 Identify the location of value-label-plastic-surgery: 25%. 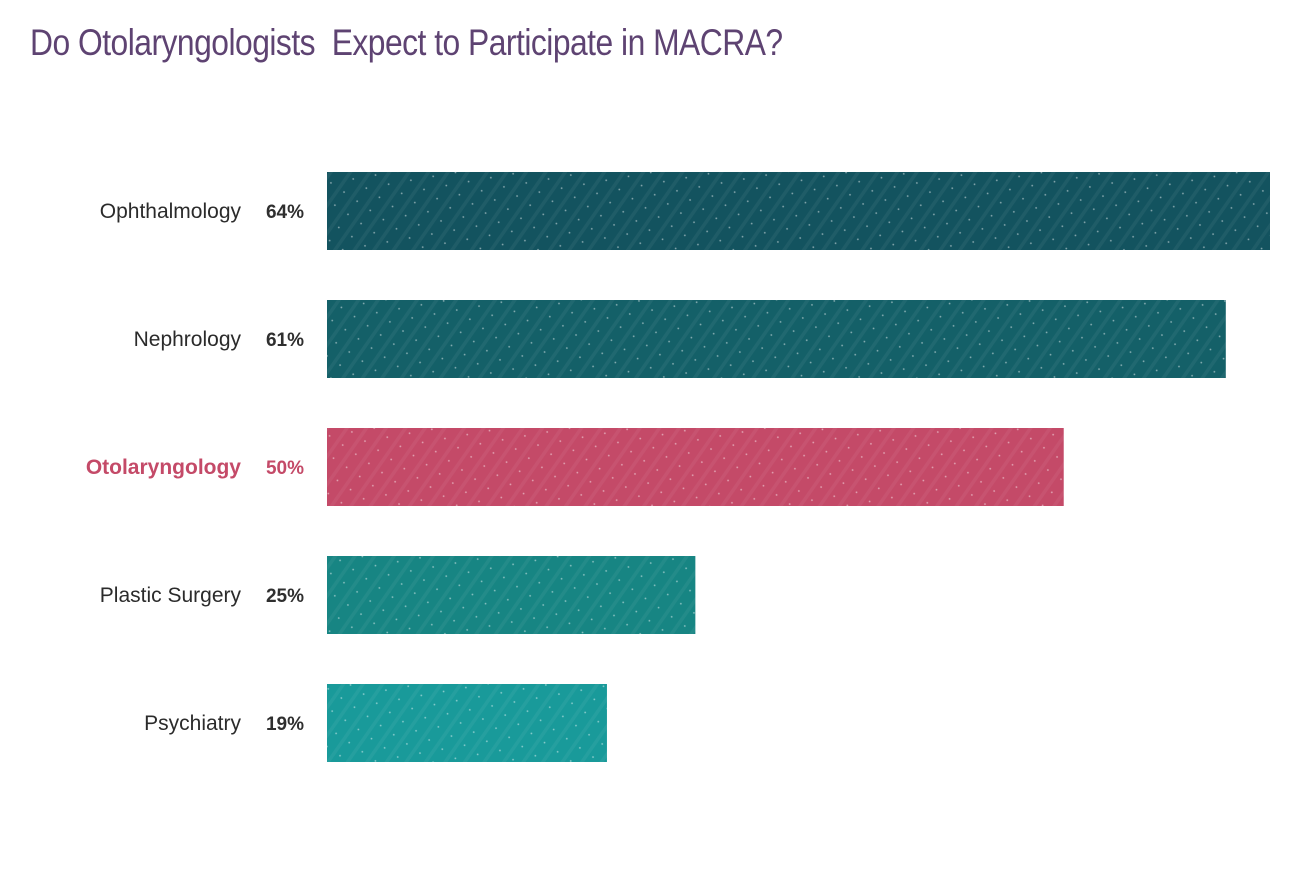
(285, 596).